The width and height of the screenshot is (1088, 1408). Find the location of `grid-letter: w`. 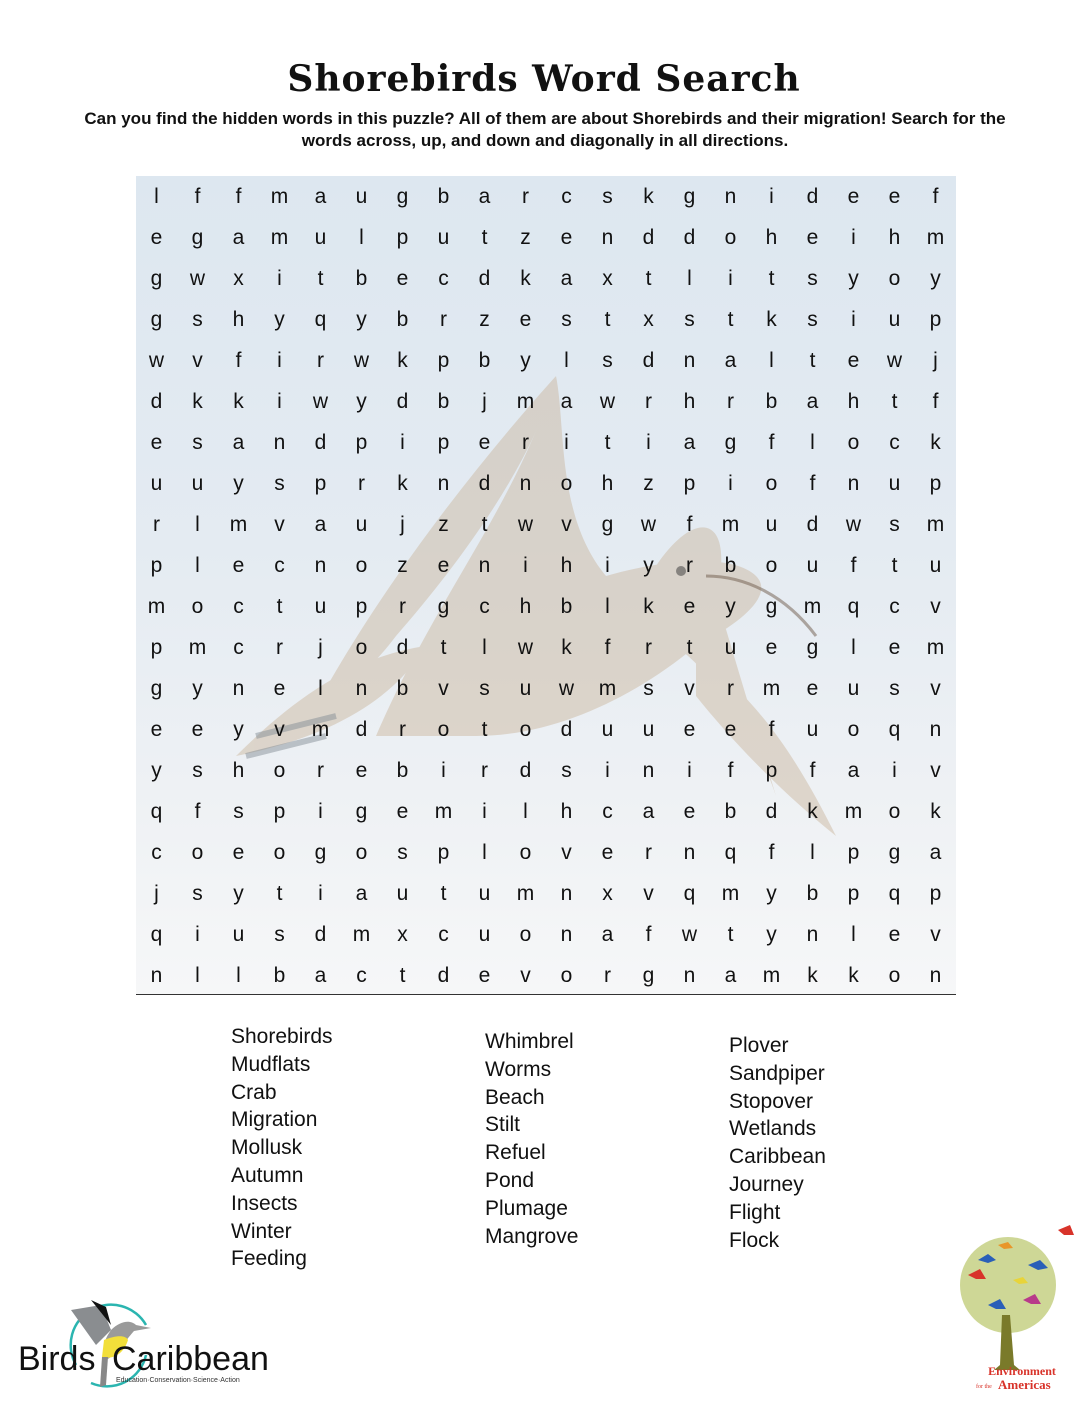

grid-letter: w is located at coordinates (894, 360).